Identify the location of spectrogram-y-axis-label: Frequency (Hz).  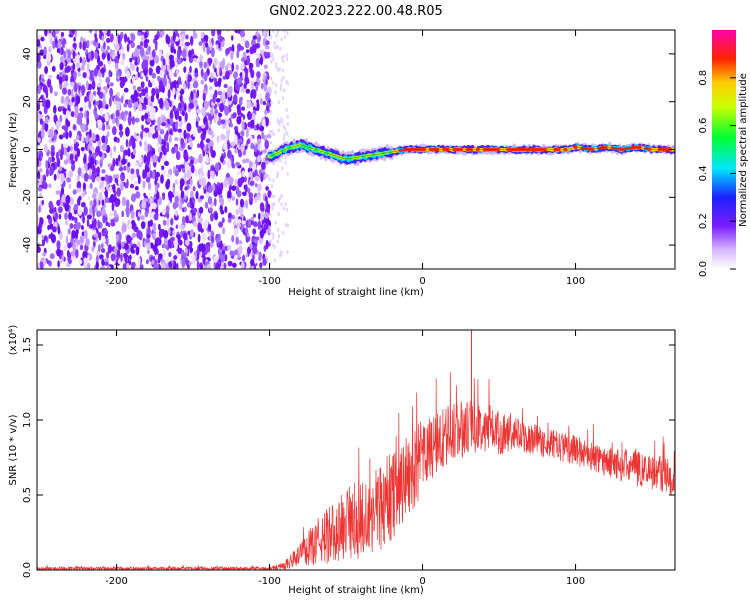
(13, 150).